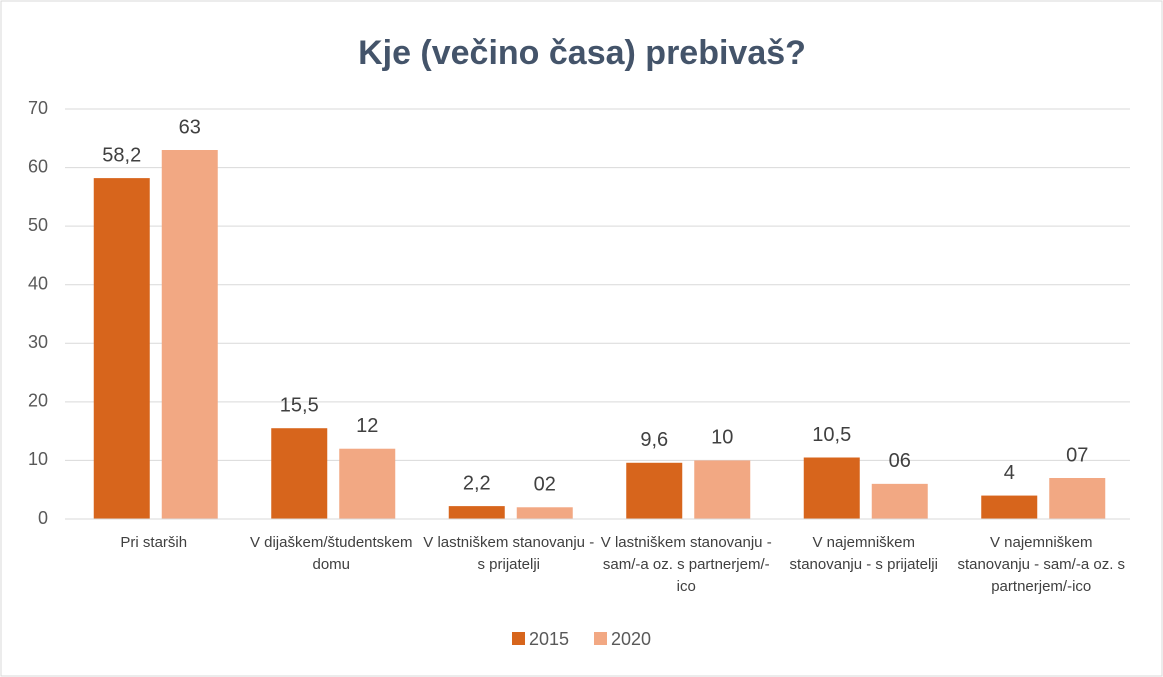 This screenshot has width=1163, height=677. Describe the element at coordinates (549, 639) in the screenshot. I see `legend-label: 2015` at that location.